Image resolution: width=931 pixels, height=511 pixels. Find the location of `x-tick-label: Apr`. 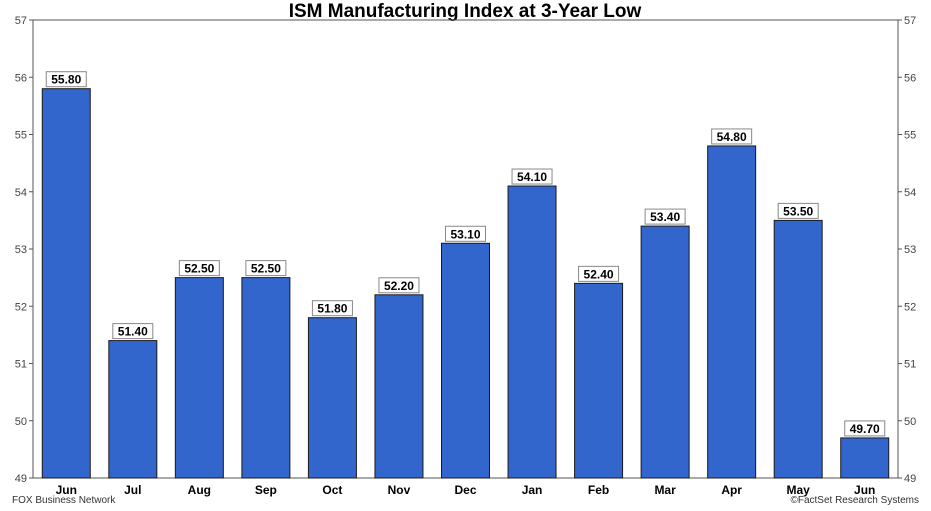

x-tick-label: Apr is located at coordinates (731, 490).